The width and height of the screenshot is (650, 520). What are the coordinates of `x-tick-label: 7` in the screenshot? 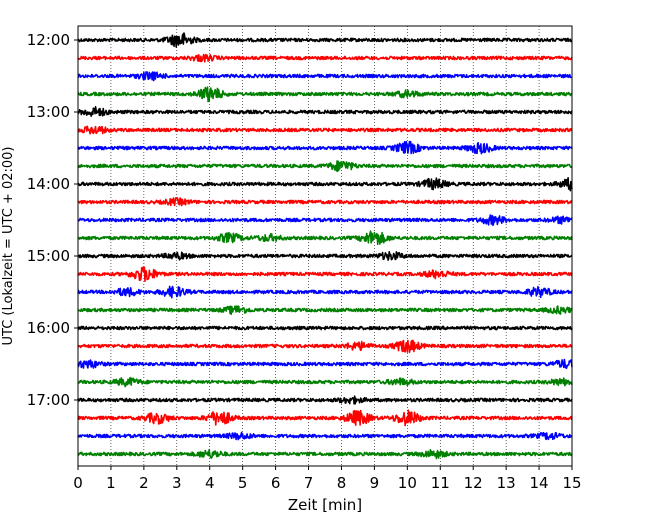 It's located at (309, 483).